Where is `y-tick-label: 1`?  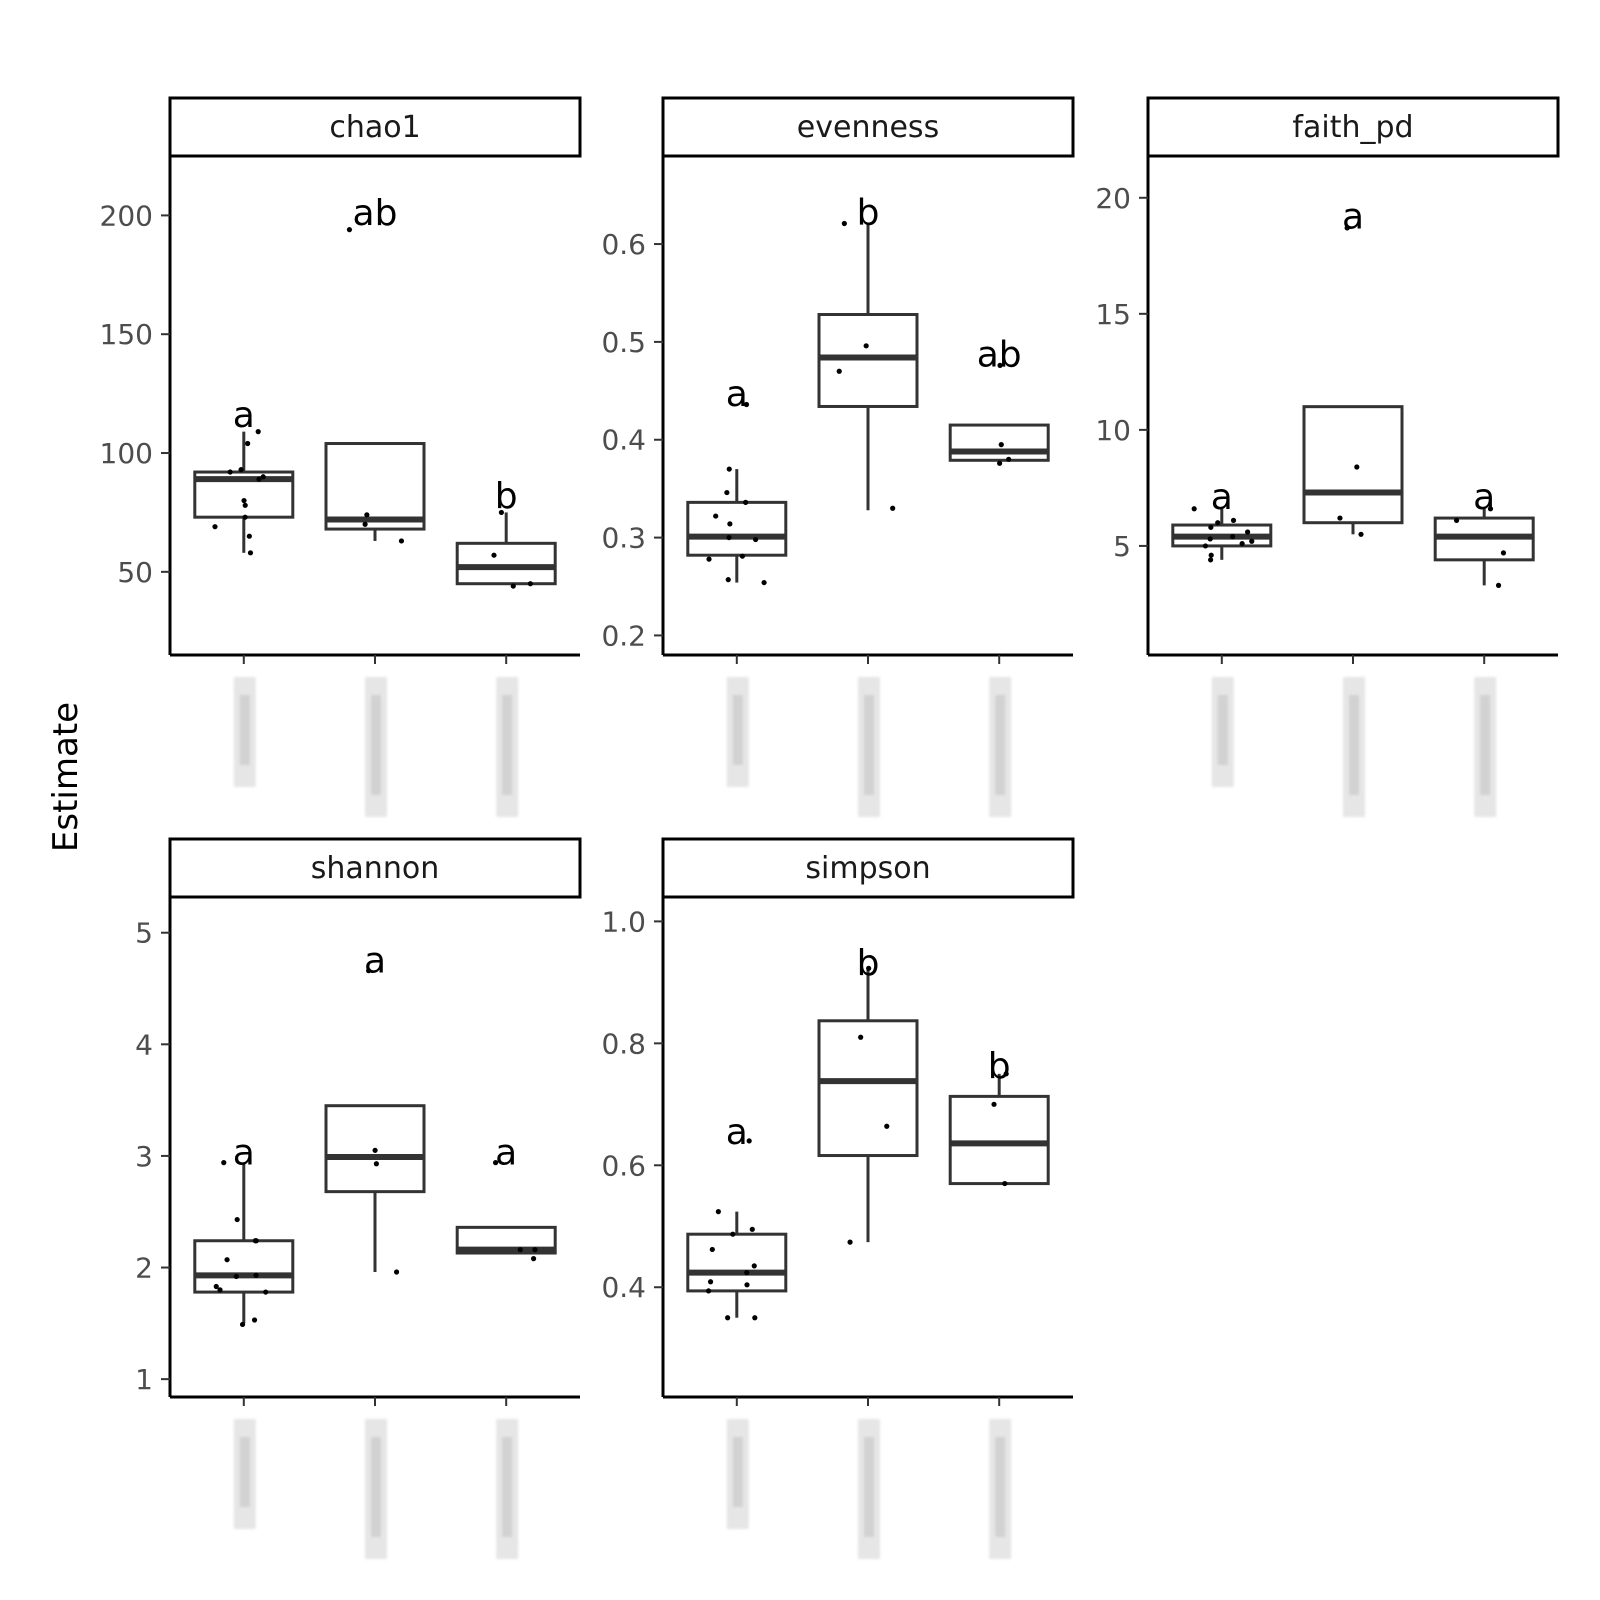 y-tick-label: 1 is located at coordinates (144, 1379).